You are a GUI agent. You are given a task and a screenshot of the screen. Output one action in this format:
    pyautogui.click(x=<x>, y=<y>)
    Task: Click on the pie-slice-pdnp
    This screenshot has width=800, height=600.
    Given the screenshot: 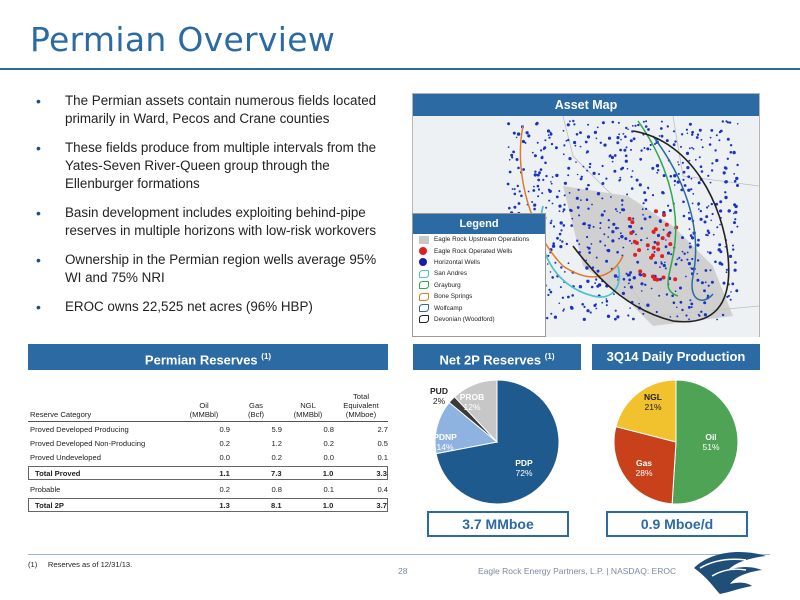 What is the action you would take?
    pyautogui.click(x=466, y=428)
    